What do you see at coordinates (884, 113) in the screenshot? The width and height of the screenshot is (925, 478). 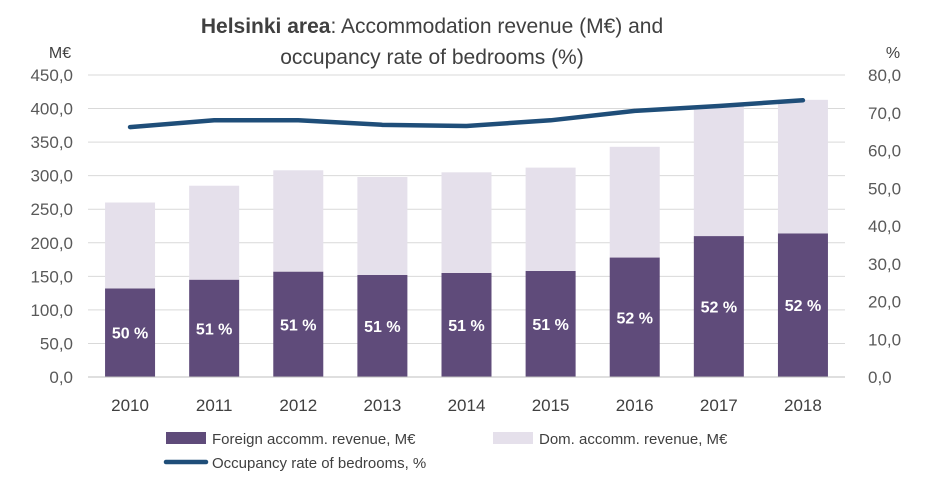 I see `right-axis-tick-label: 70,0` at bounding box center [884, 113].